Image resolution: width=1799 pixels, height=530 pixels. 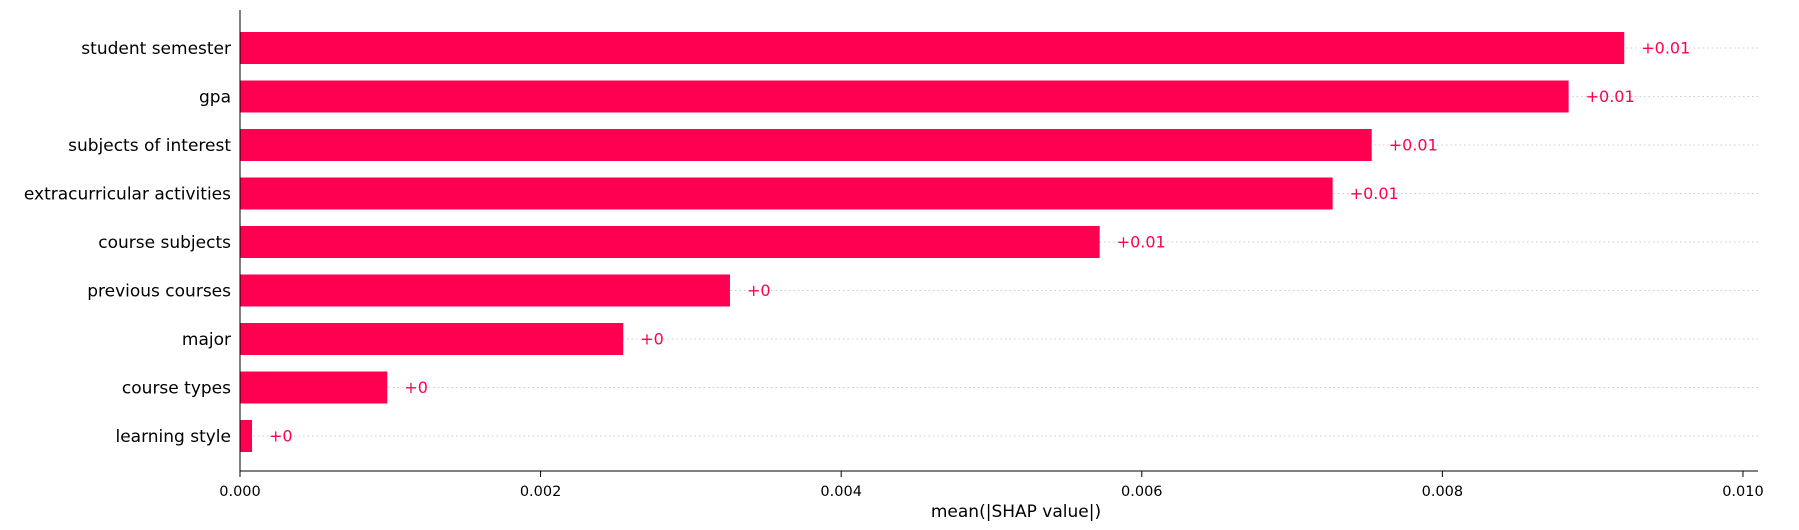 I want to click on category-label: subjects of interest, so click(x=149, y=146).